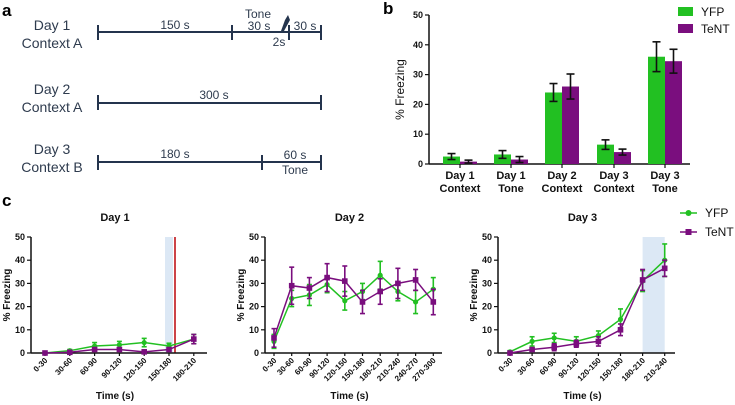 The image size is (735, 405). What do you see at coordinates (305, 26) in the screenshot?
I see `day1-seg3: 30 s` at bounding box center [305, 26].